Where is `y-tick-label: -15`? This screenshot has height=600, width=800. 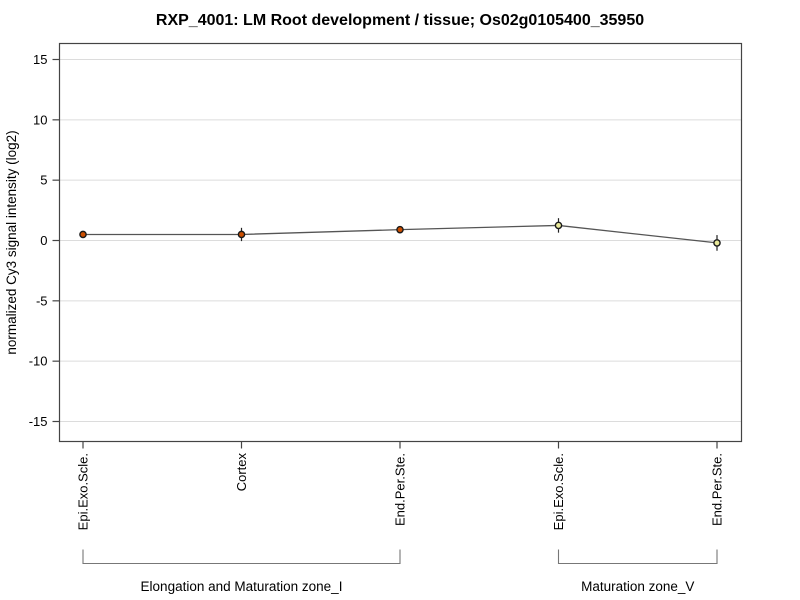 y-tick-label: -15 is located at coordinates (38, 421).